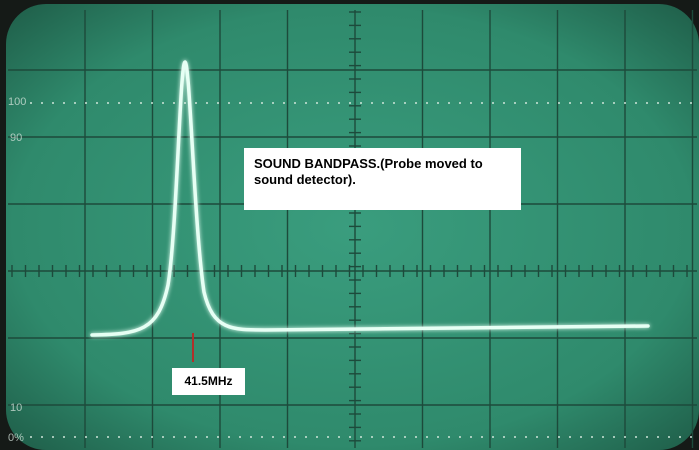  What do you see at coordinates (16, 138) in the screenshot?
I see `graticule-label: 90` at bounding box center [16, 138].